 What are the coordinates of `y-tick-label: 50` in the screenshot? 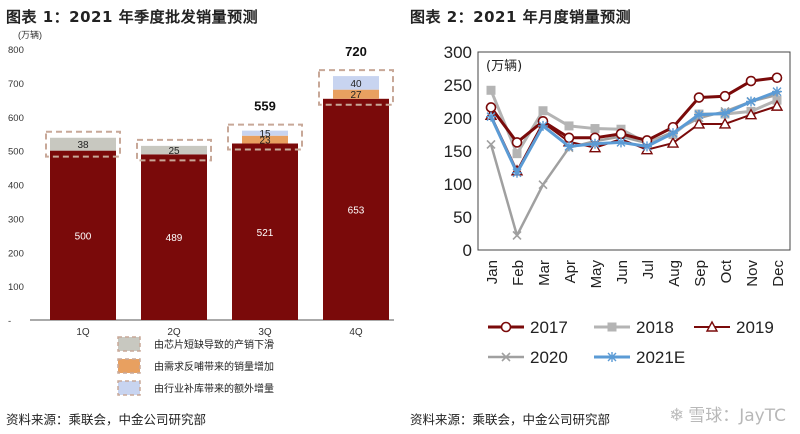 It's located at (462, 217).